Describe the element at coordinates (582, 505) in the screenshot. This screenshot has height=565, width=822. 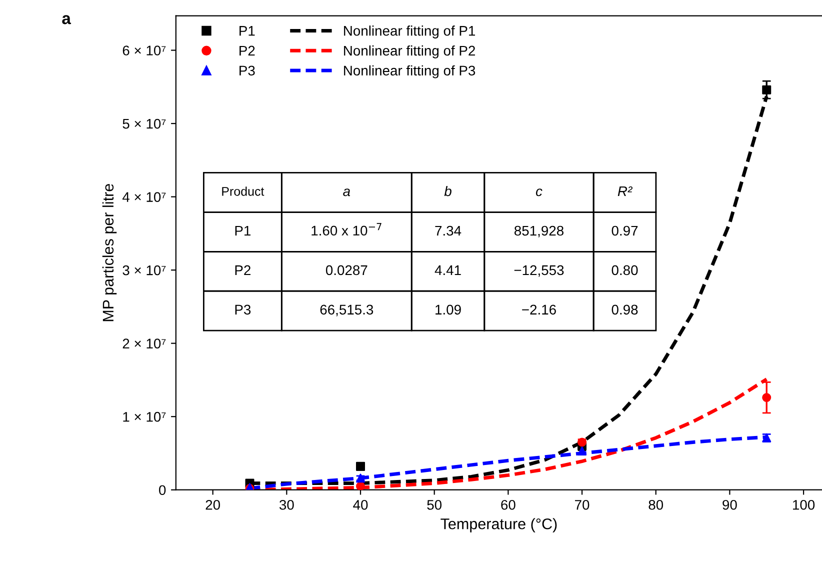
I see `x-tick-label: 70` at that location.